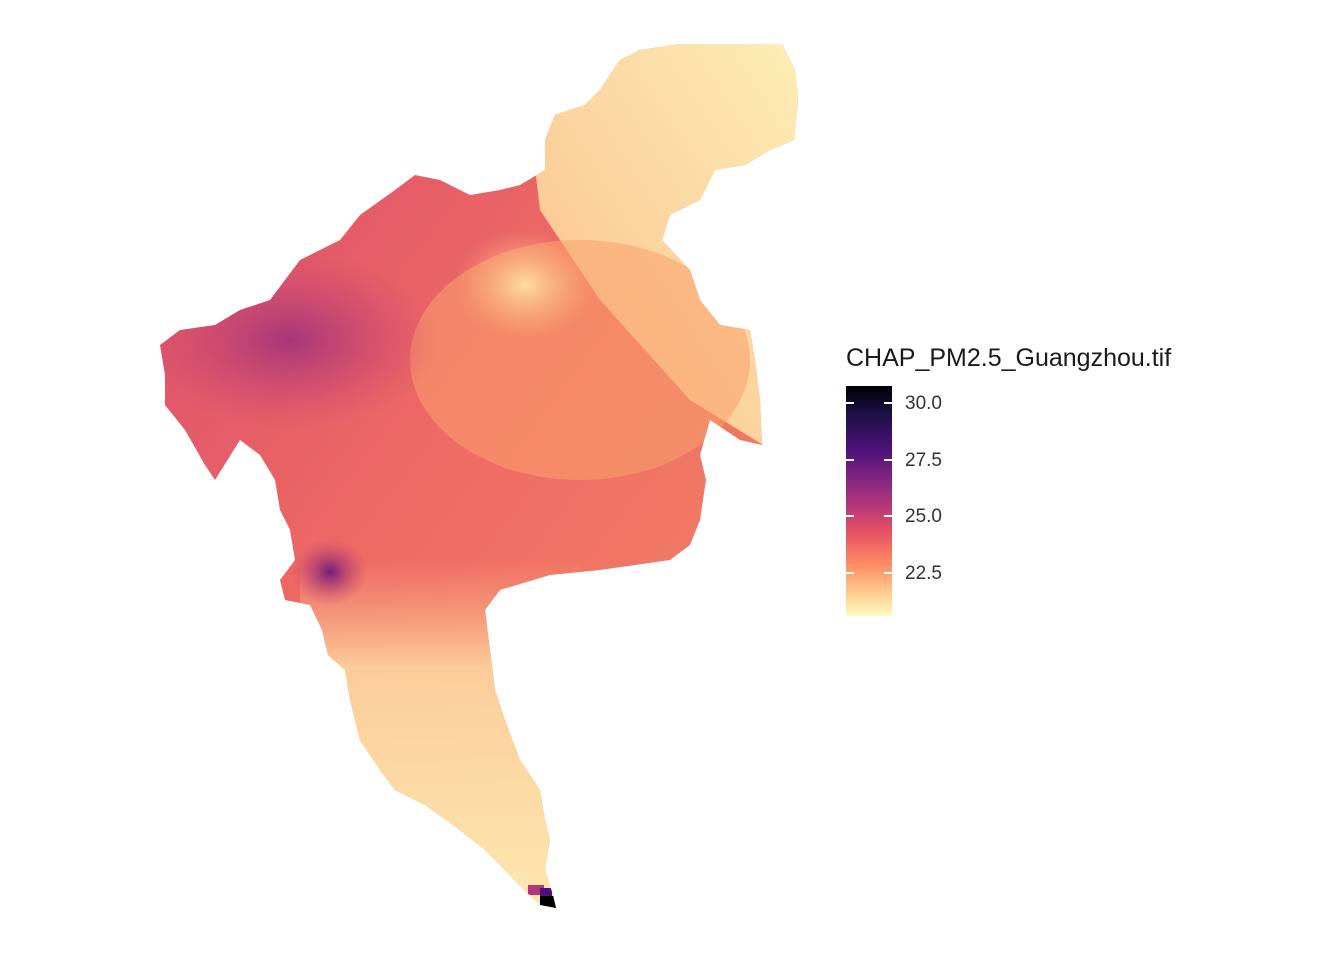 This screenshot has width=1344, height=960. What do you see at coordinates (330, 572) in the screenshot?
I see `raster-sw-high` at bounding box center [330, 572].